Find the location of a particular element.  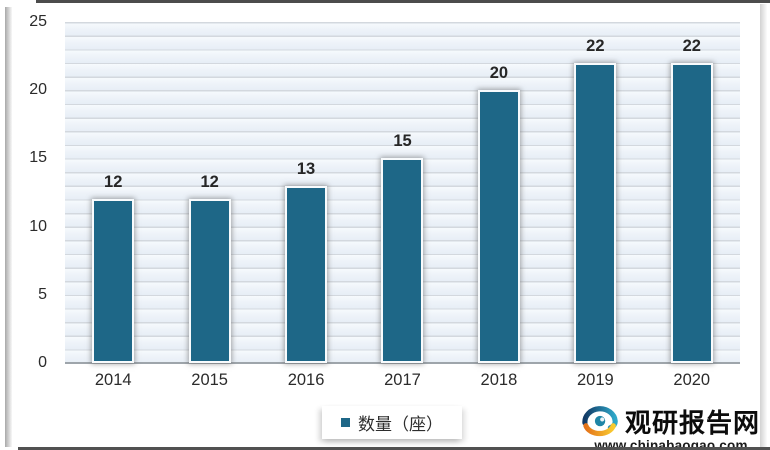

swirl-logo-icon is located at coordinates (601, 422).